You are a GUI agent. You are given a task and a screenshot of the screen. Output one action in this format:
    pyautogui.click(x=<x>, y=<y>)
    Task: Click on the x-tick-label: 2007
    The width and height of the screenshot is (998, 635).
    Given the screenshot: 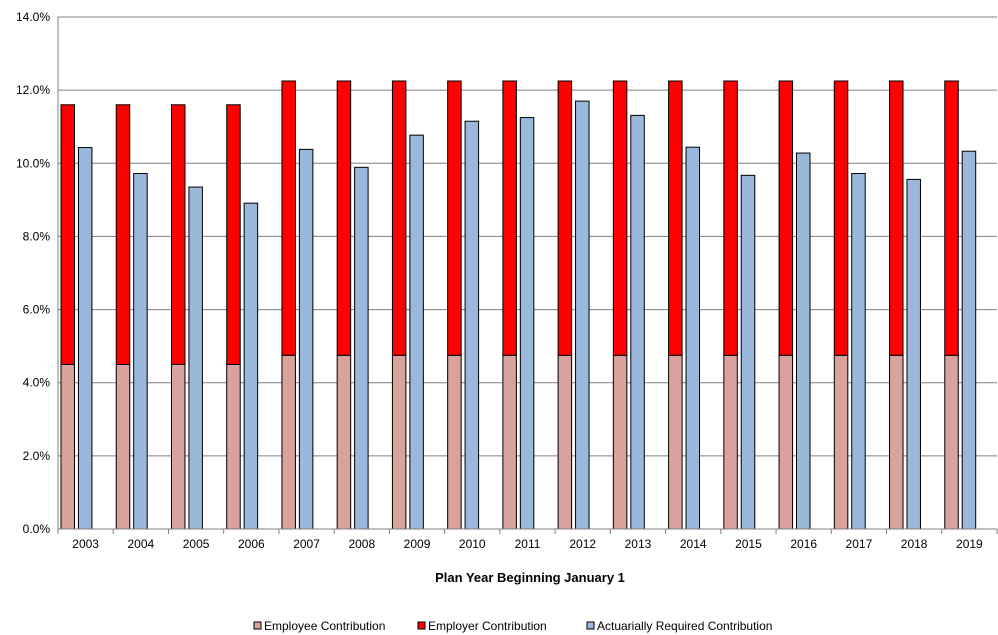 What is the action you would take?
    pyautogui.click(x=306, y=544)
    